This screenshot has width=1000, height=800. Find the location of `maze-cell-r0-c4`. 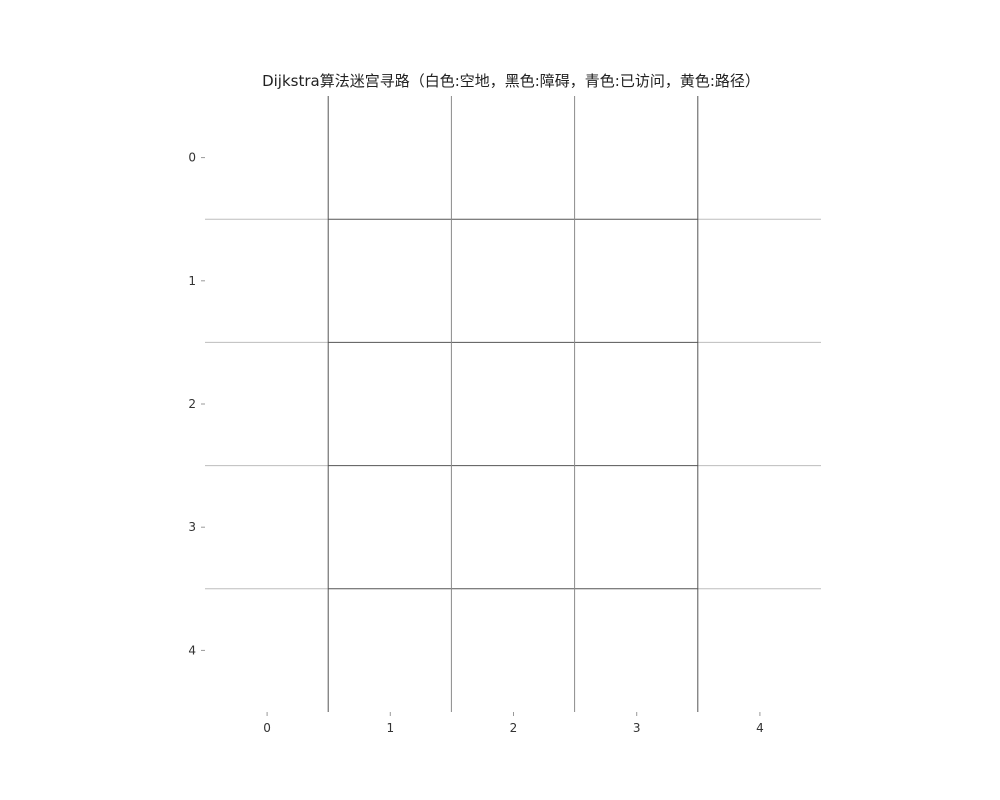

maze-cell-r0-c4 is located at coordinates (759, 158).